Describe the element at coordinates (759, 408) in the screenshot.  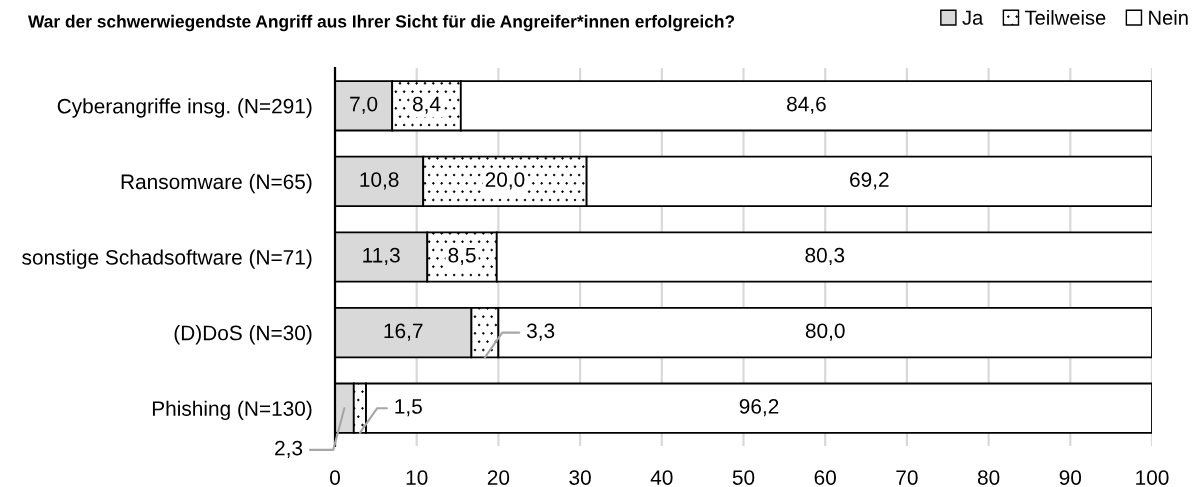
I see `data-label: 96,2` at that location.